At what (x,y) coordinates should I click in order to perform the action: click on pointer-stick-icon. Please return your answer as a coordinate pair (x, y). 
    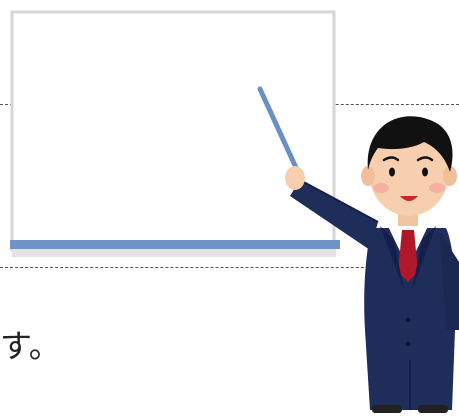
    Looking at the image, I should click on (279, 130).